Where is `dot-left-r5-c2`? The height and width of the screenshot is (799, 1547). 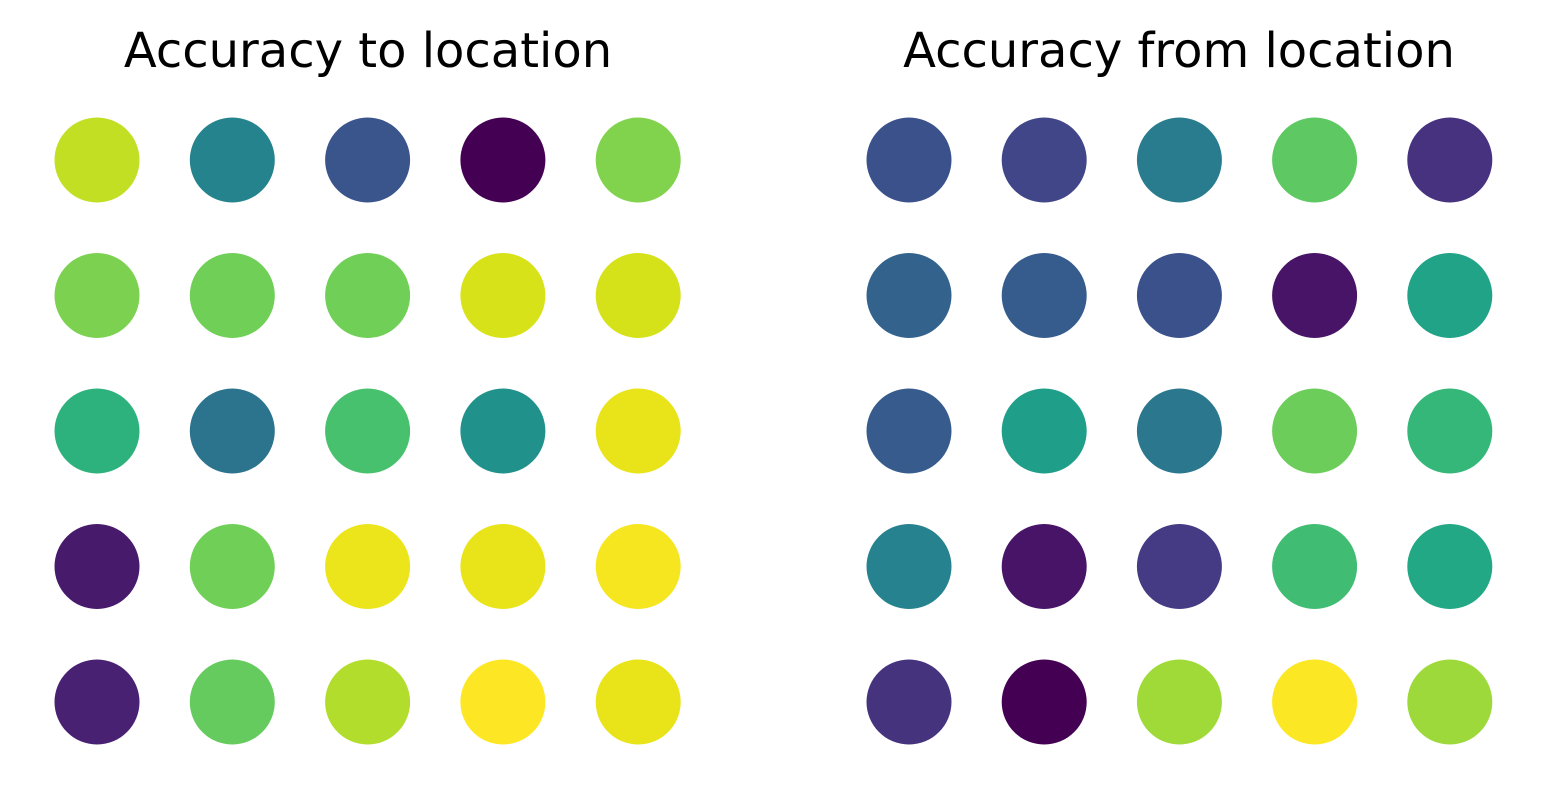 dot-left-r5-c2 is located at coordinates (232, 702).